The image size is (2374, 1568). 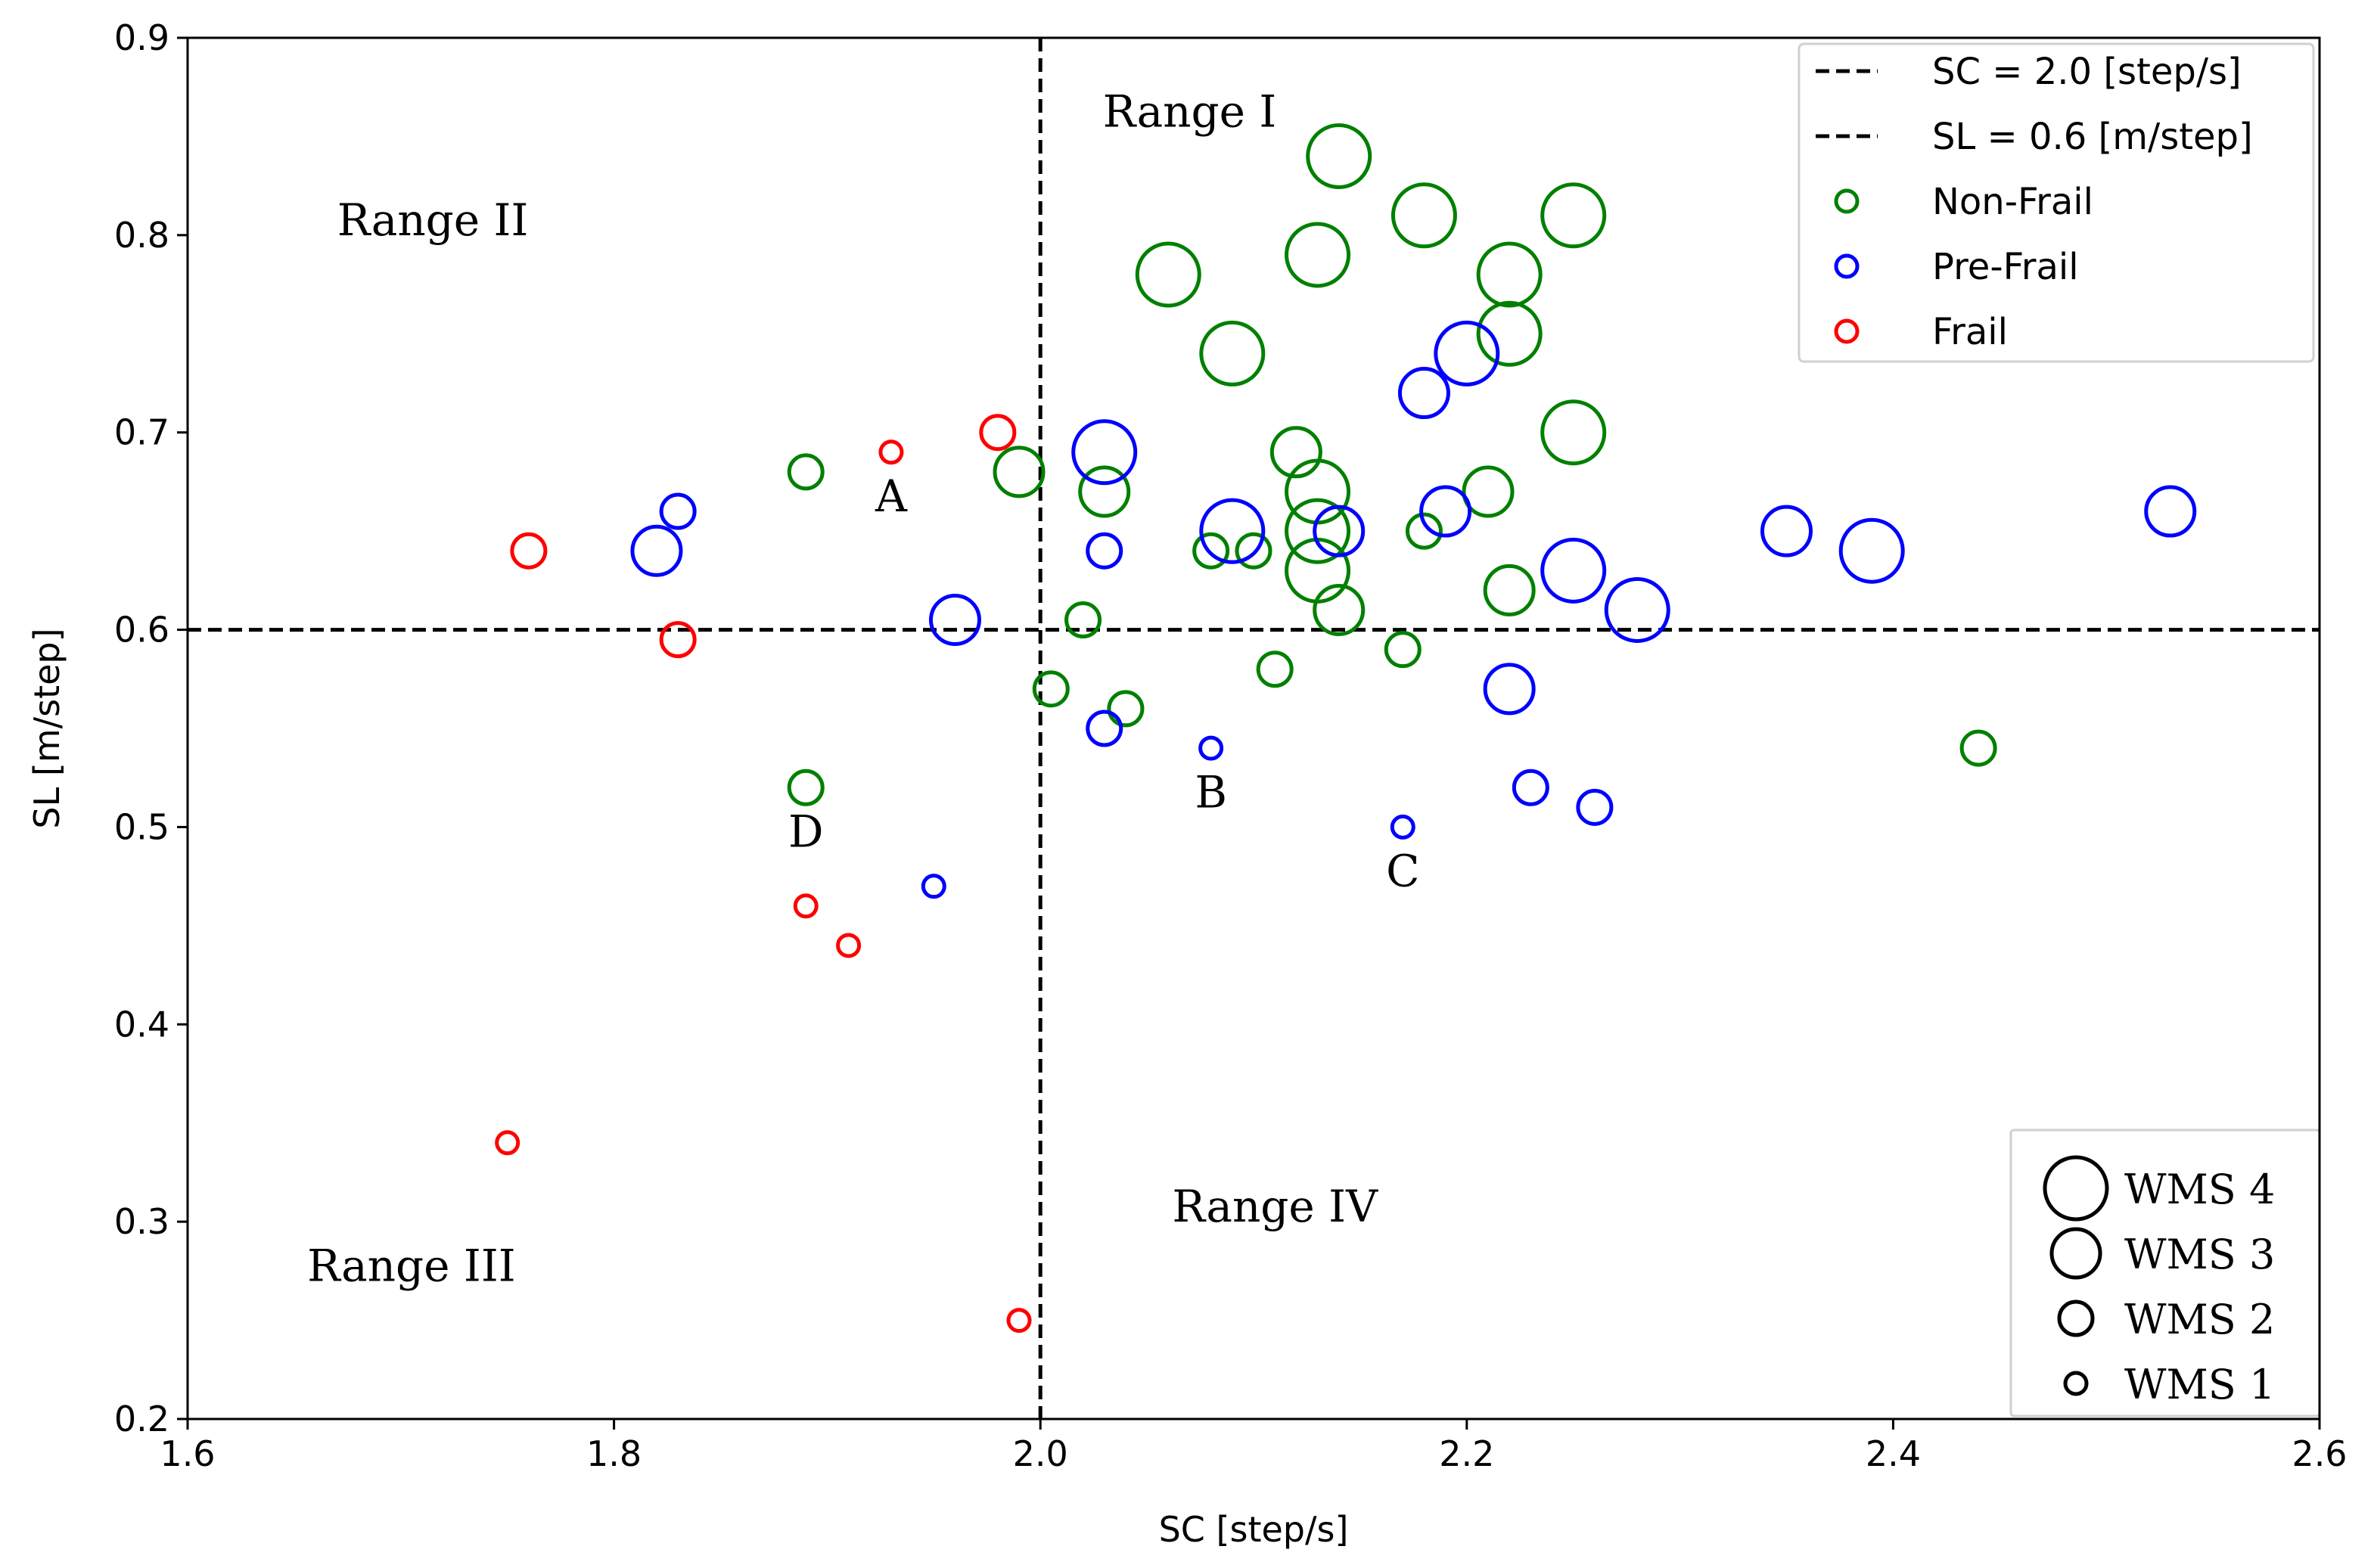 I want to click on annotation-range-iii: Range III, so click(x=412, y=1266).